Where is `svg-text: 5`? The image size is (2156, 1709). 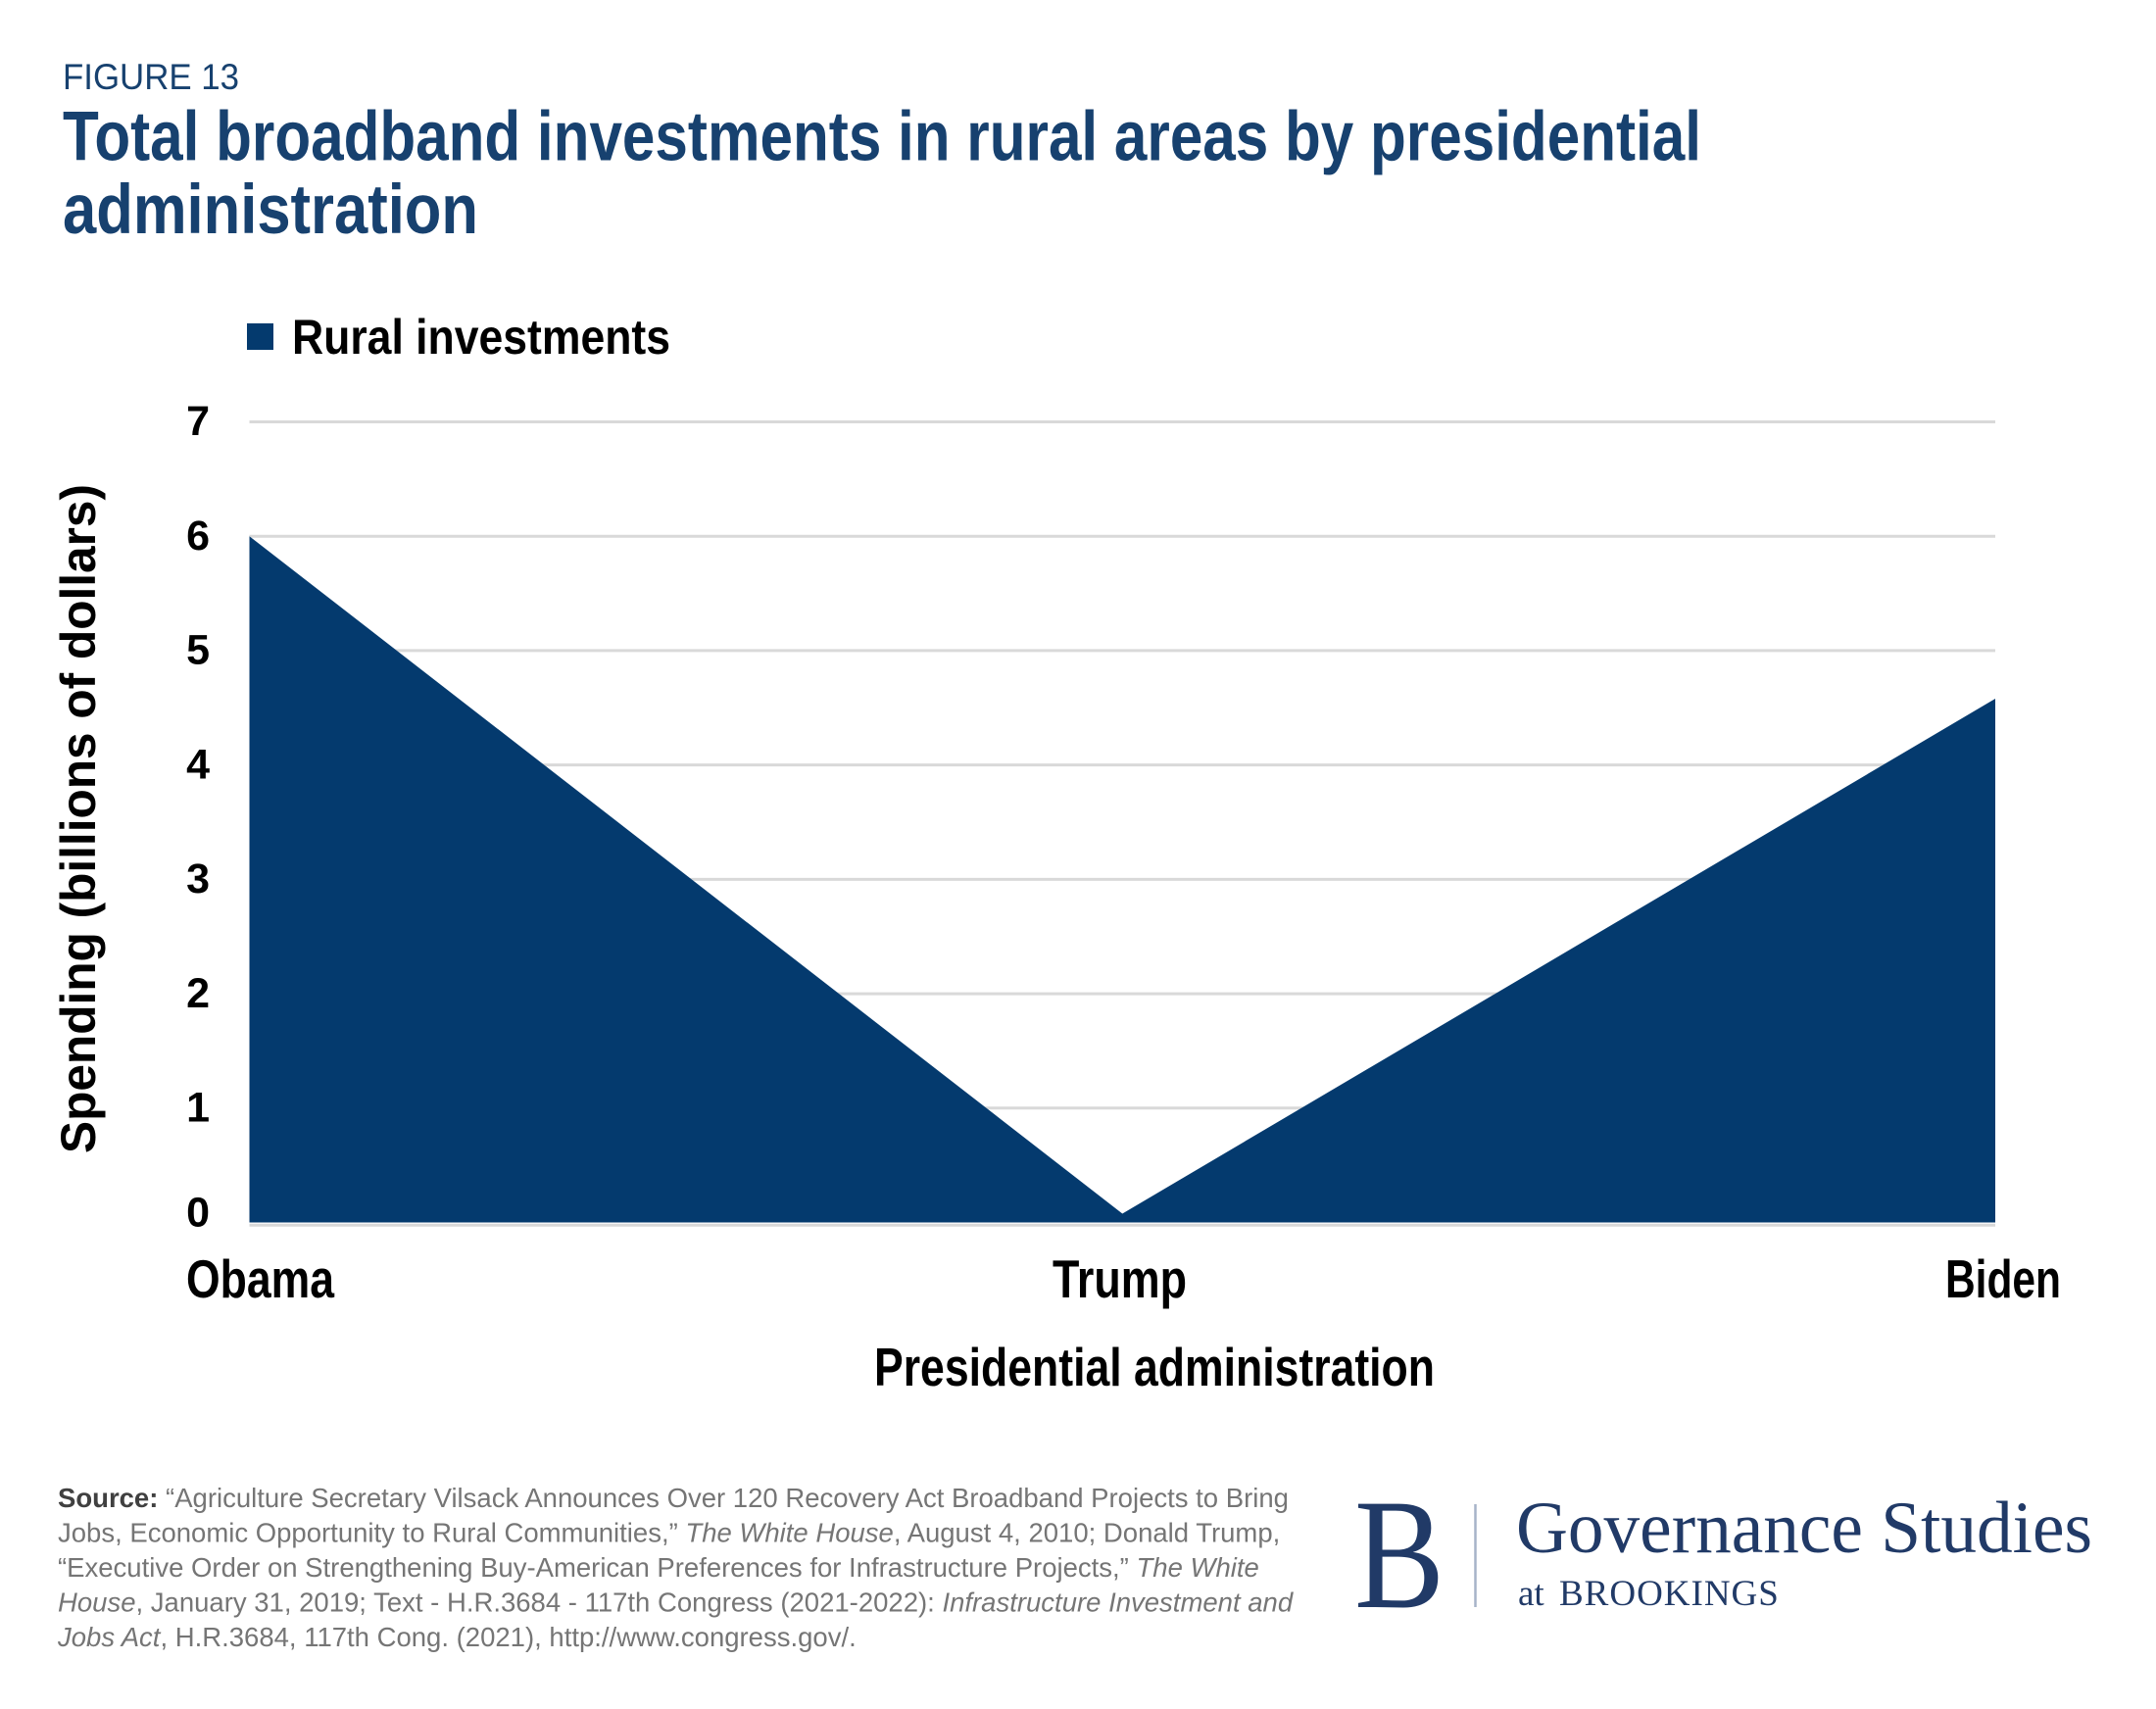 svg-text: 5 is located at coordinates (198, 650).